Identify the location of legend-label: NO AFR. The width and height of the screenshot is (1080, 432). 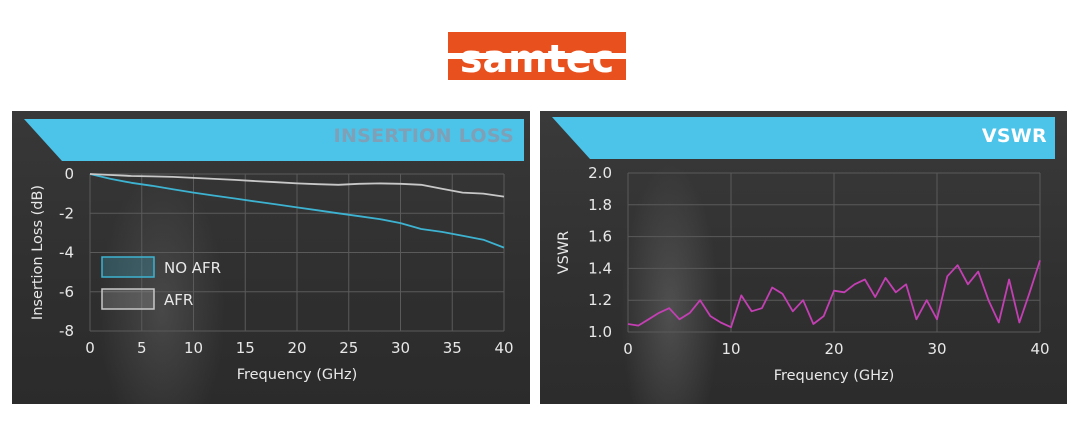
(192, 268).